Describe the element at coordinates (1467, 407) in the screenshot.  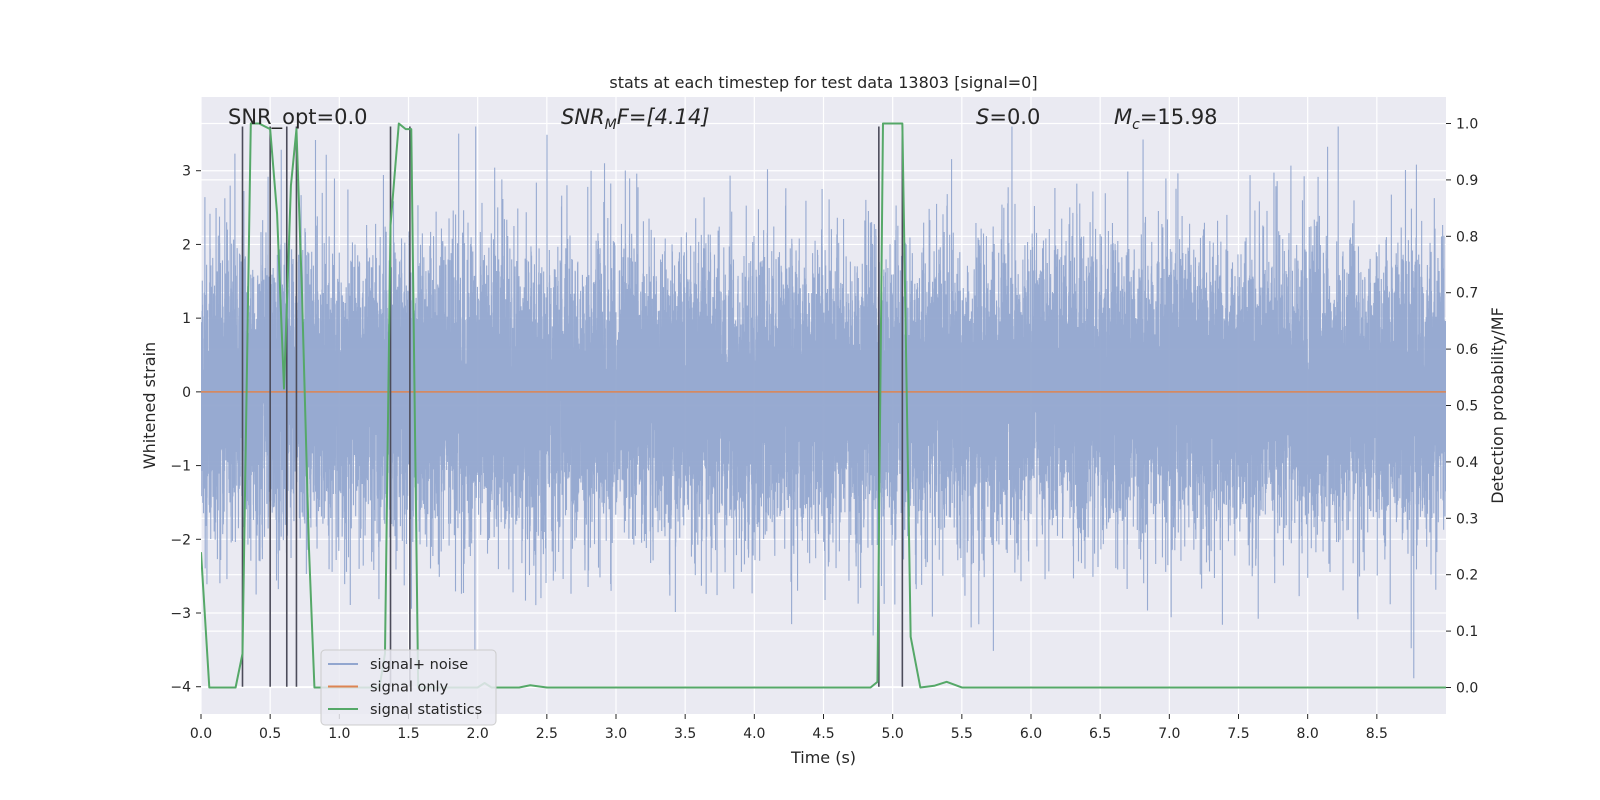
I see `y-tick-label-right: 0.5` at that location.